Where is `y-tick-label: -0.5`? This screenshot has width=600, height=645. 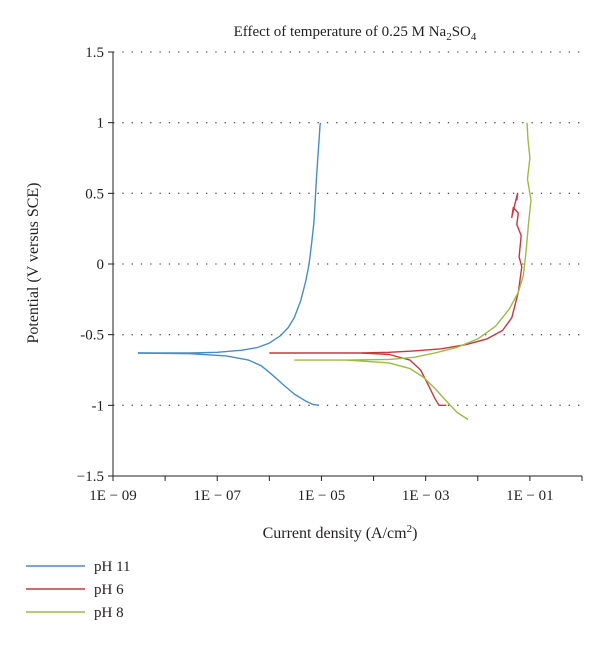
y-tick-label: -0.5 is located at coordinates (92, 336).